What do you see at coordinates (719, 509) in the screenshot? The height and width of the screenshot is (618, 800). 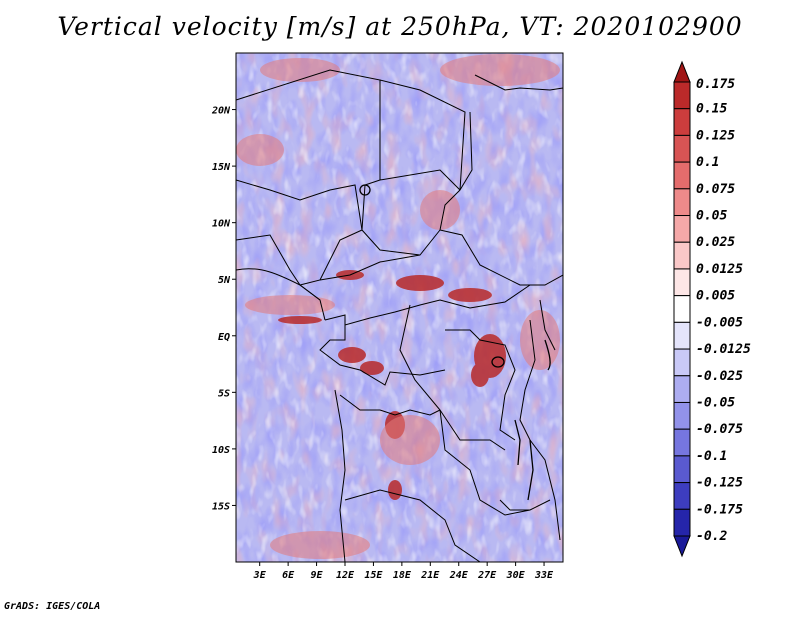 I see `colorbar-level-label: -0.175` at bounding box center [719, 509].